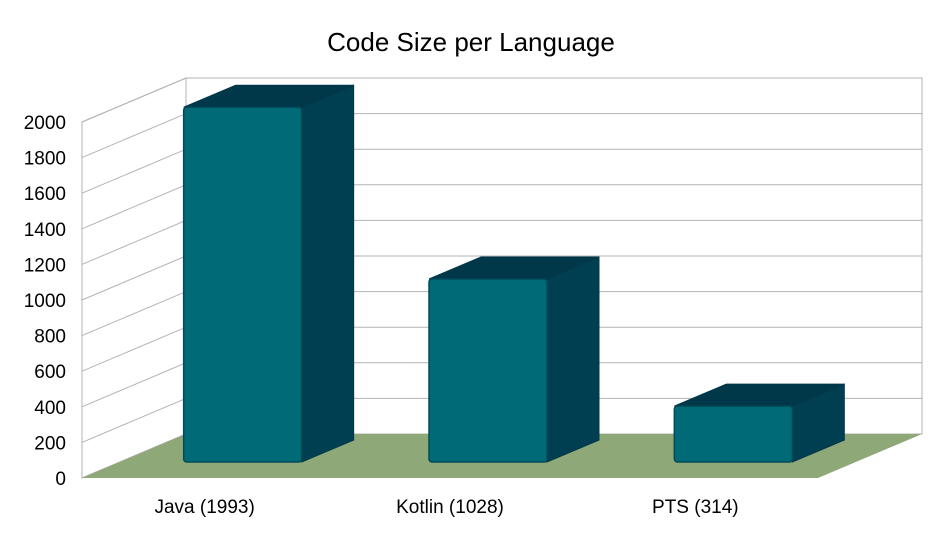 The height and width of the screenshot is (535, 943). Describe the element at coordinates (450, 507) in the screenshot. I see `x-tick-label: Kotlin (1028)` at that location.